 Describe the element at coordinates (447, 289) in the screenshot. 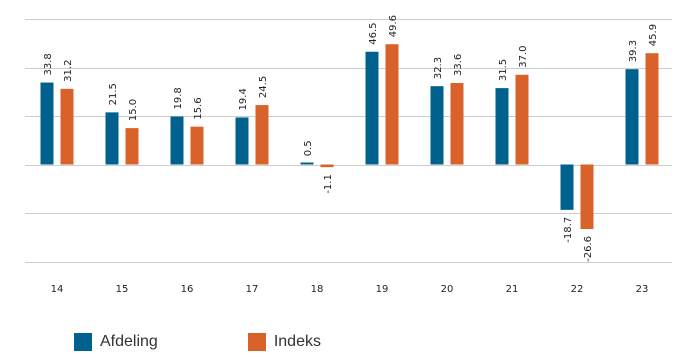

I see `x-tick-label: 20` at that location.